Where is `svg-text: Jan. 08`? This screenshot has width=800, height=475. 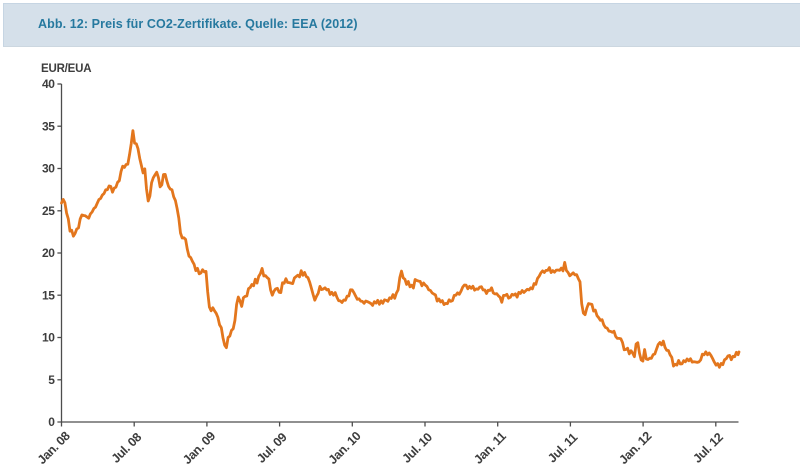 svg-text: Jan. 08 is located at coordinates (54, 448).